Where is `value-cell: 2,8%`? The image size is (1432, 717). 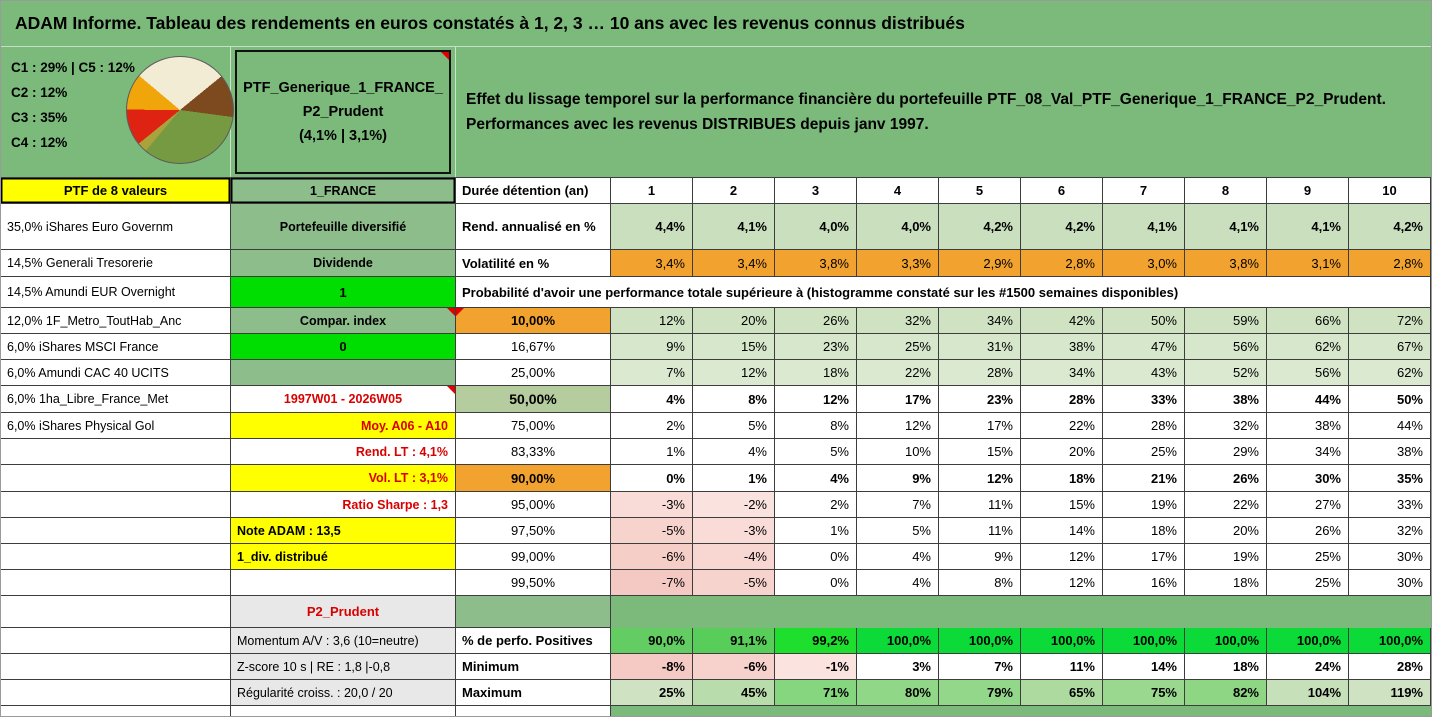 value-cell: 2,8% is located at coordinates (1390, 263).